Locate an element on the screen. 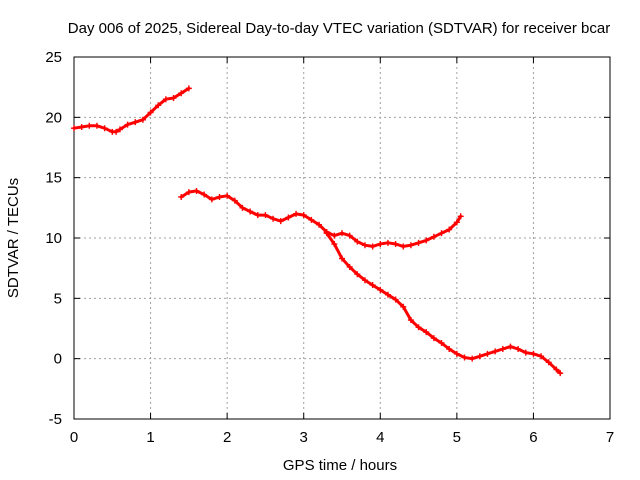  x-tick-label: 7 is located at coordinates (610, 437).